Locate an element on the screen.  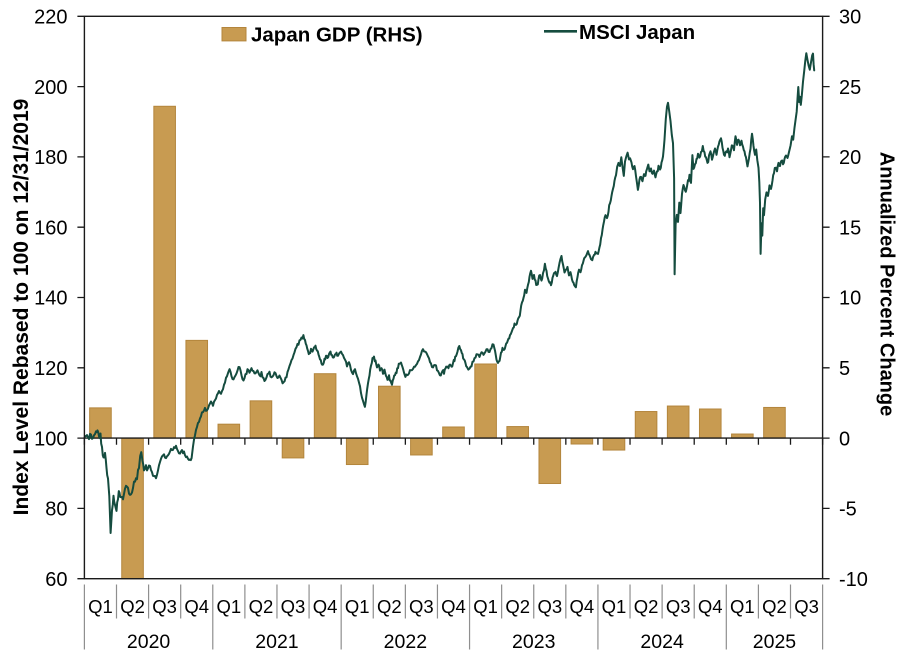
svg-text: 20 is located at coordinates (850, 158).